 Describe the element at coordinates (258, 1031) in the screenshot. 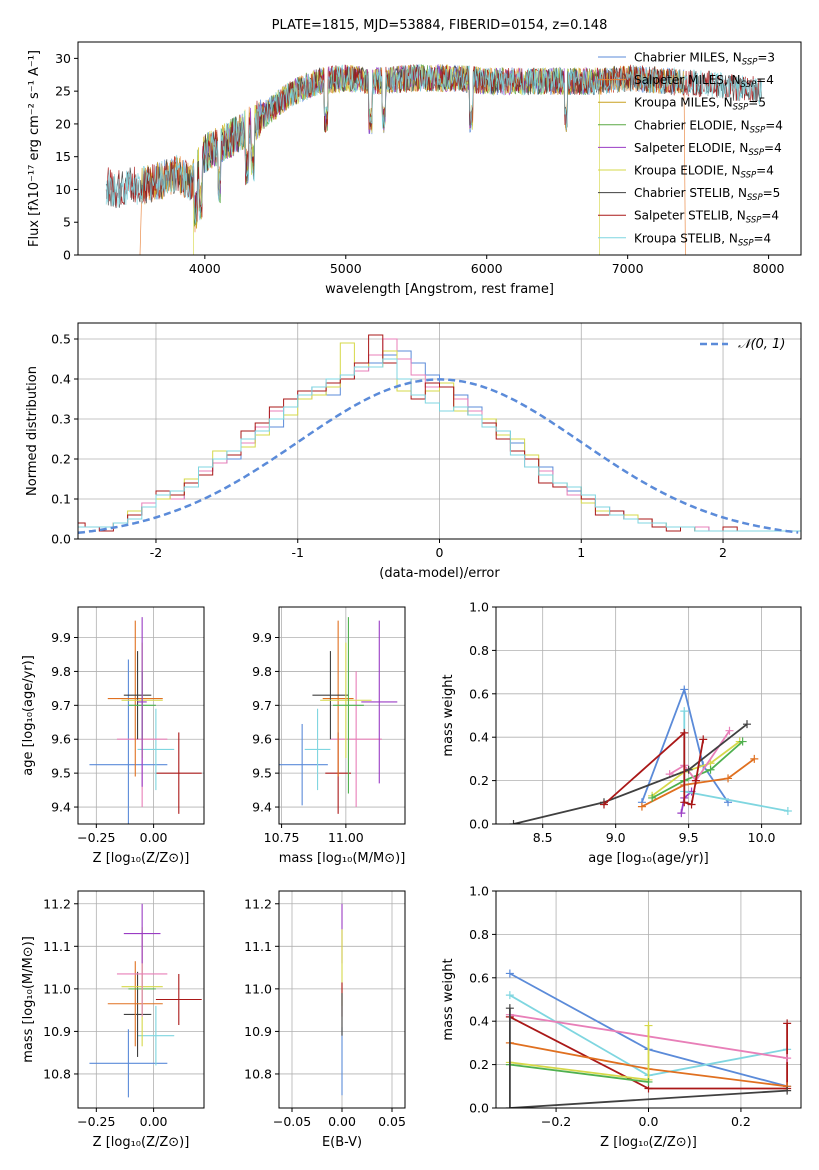

I see `y-tick-label: 10.9` at that location.